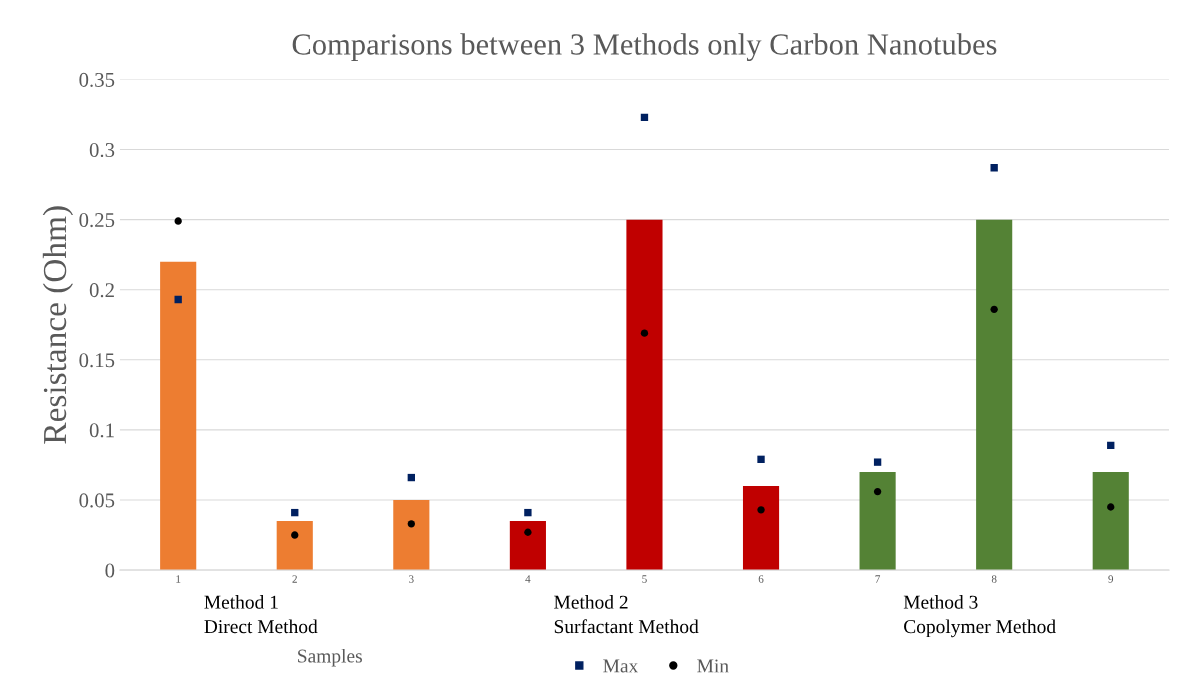  Describe the element at coordinates (58, 325) in the screenshot. I see `y-axis-title: Resistance (Ohm)` at that location.